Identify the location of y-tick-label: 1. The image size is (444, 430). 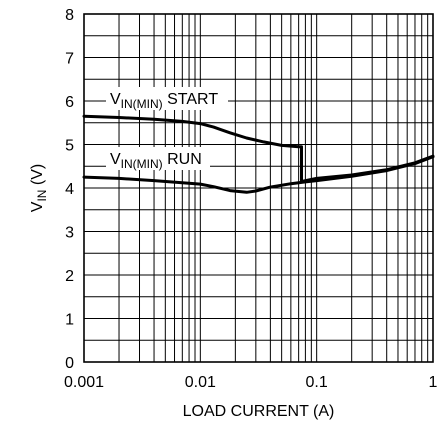
(69, 320).